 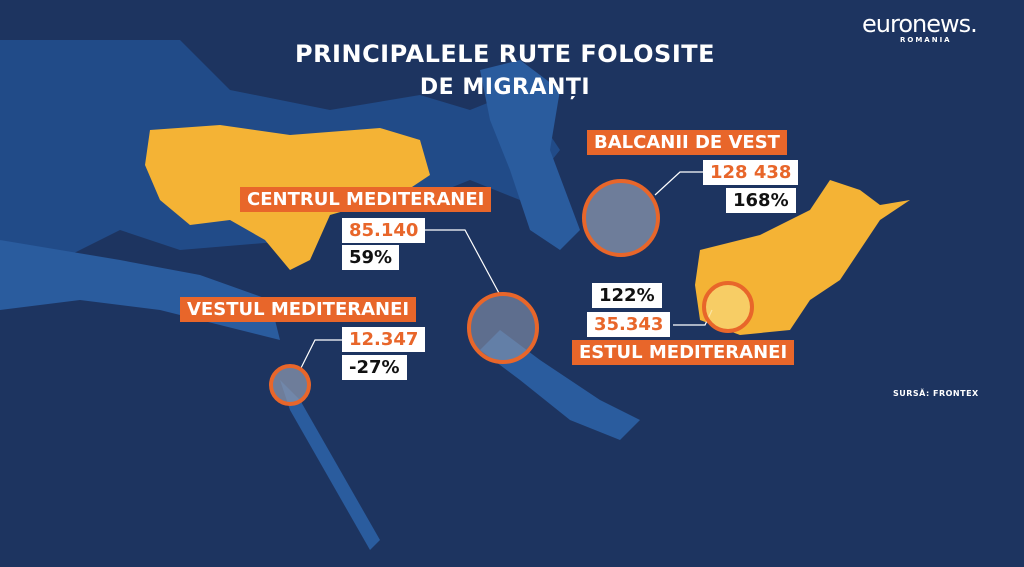 What do you see at coordinates (936, 393) in the screenshot?
I see `source: SURSĂ: FRONTEX` at bounding box center [936, 393].